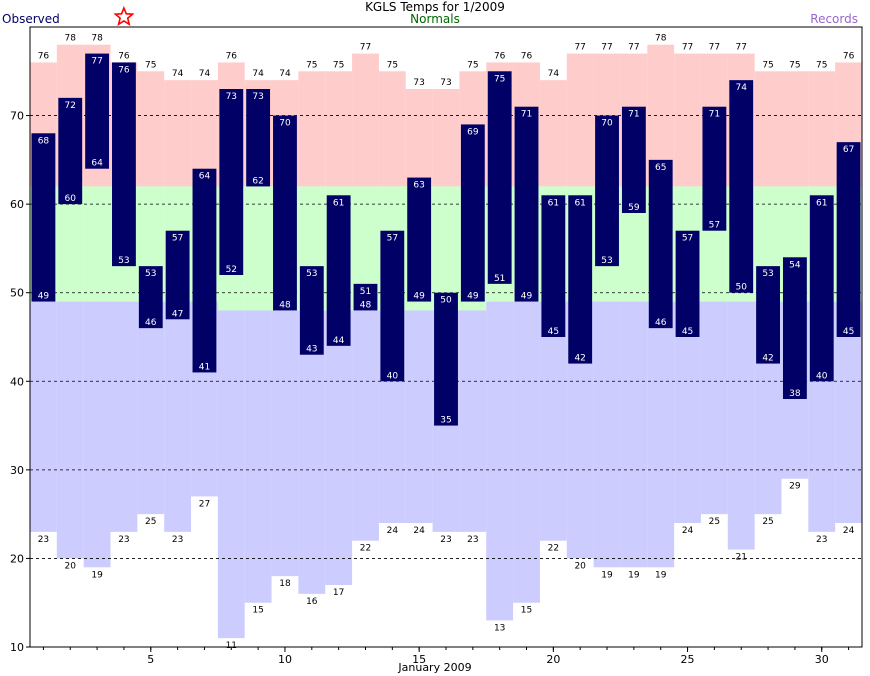 Image resolution: width=870 pixels, height=676 pixels. I want to click on observed-low-label: 44, so click(339, 341).